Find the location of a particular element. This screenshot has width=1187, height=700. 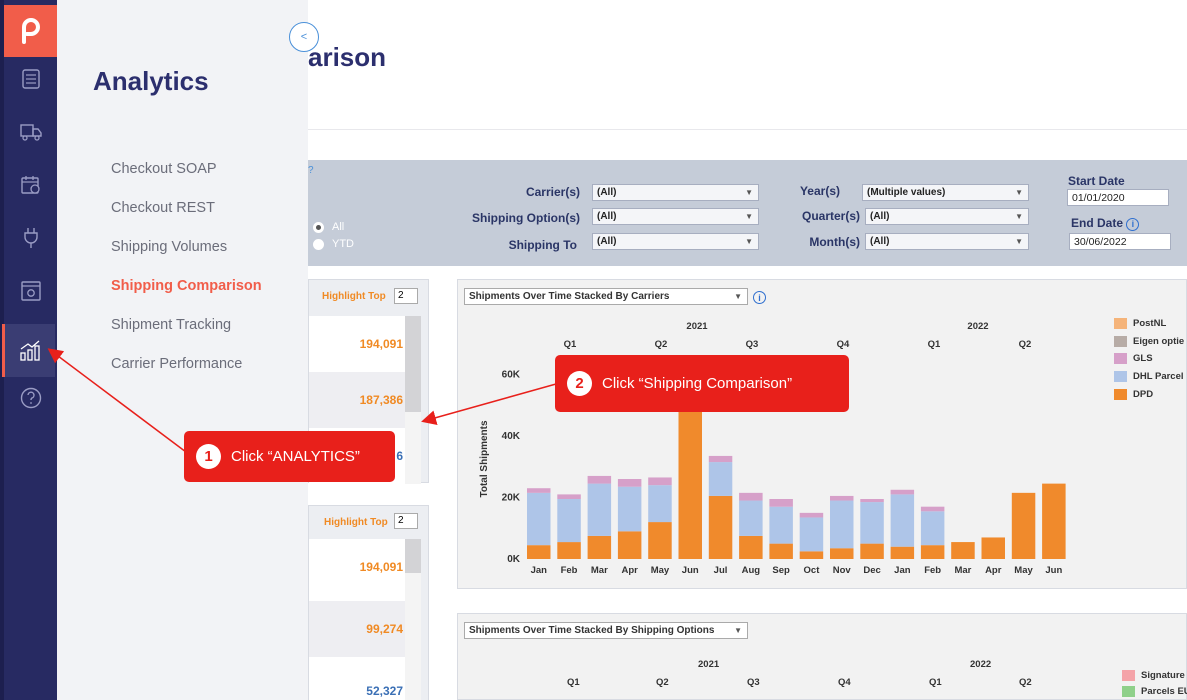

x-tick-label: Jul is located at coordinates (721, 570).